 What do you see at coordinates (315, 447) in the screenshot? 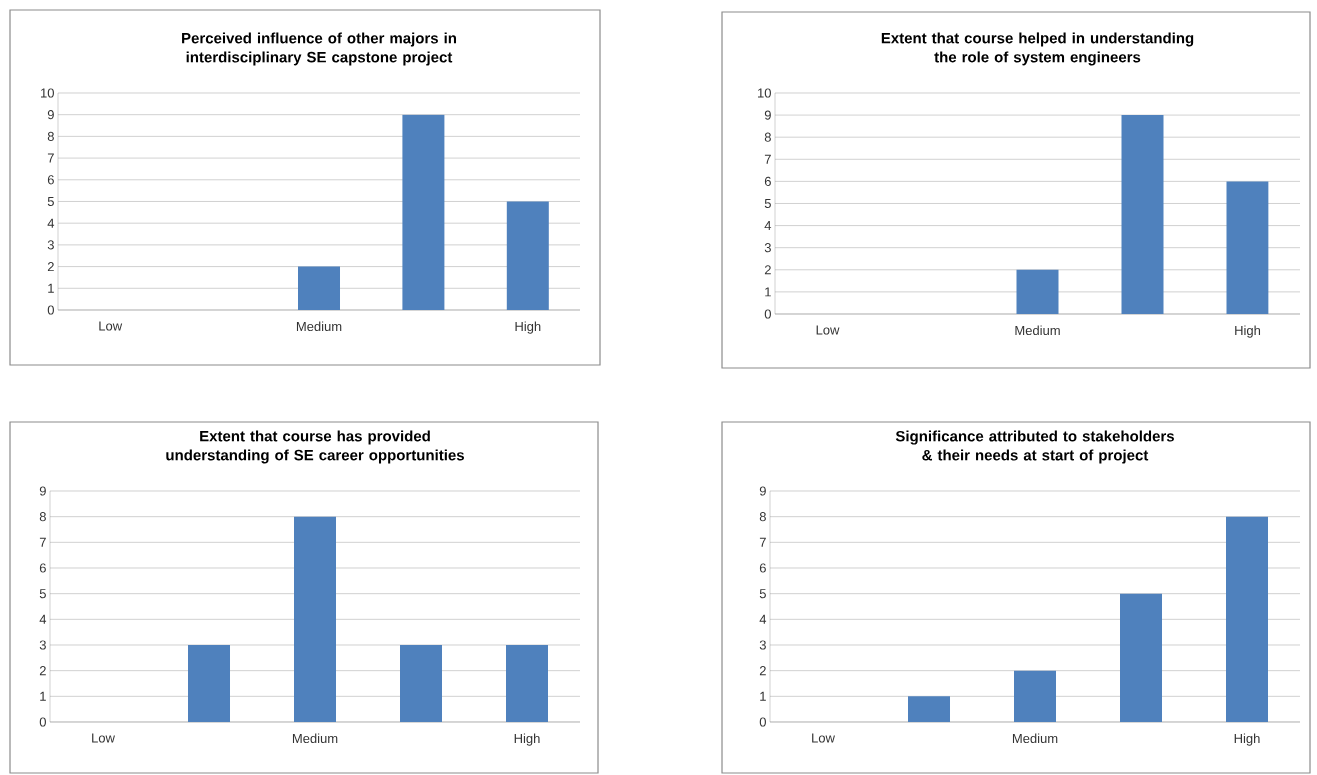
I see `chart-title: Extent that course has provided understanding of SE career opportunities` at bounding box center [315, 447].